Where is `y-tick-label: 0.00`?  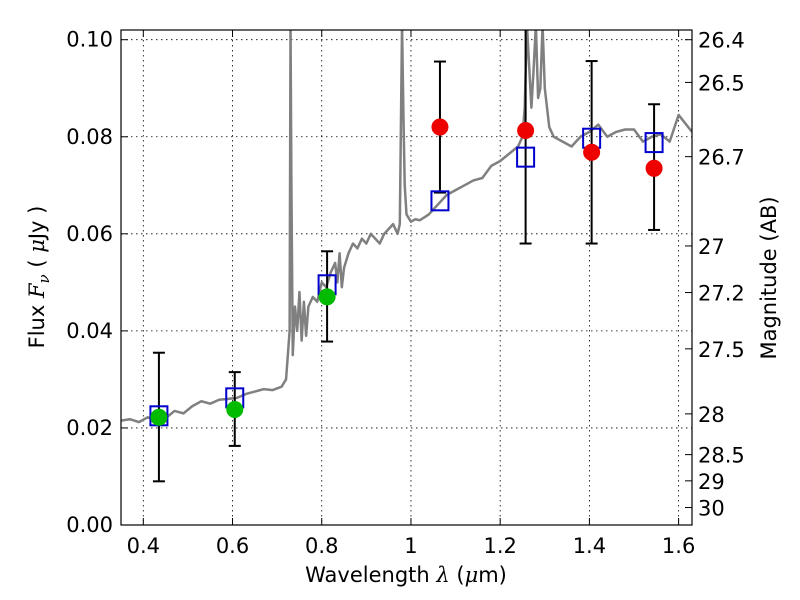
y-tick-label: 0.00 is located at coordinates (89, 525).